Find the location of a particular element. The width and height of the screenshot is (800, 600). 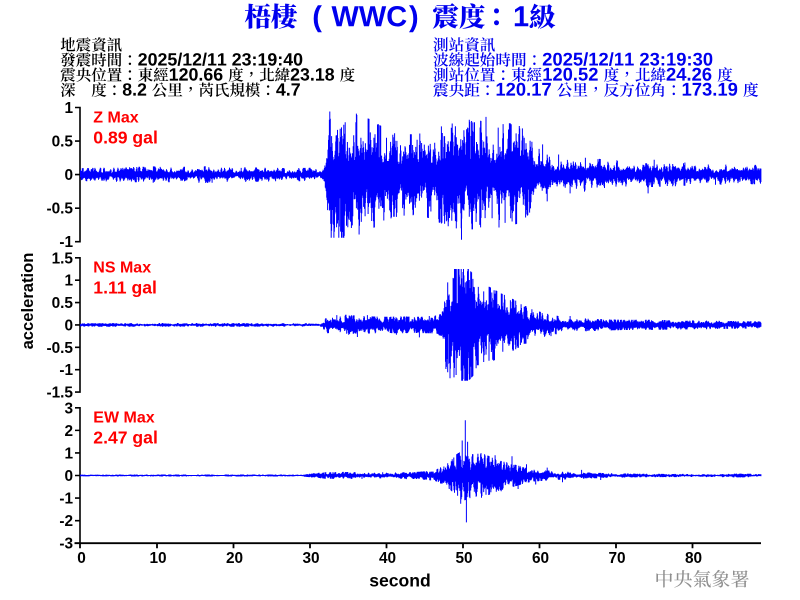

svg-text: 1.11 gal is located at coordinates (125, 288).